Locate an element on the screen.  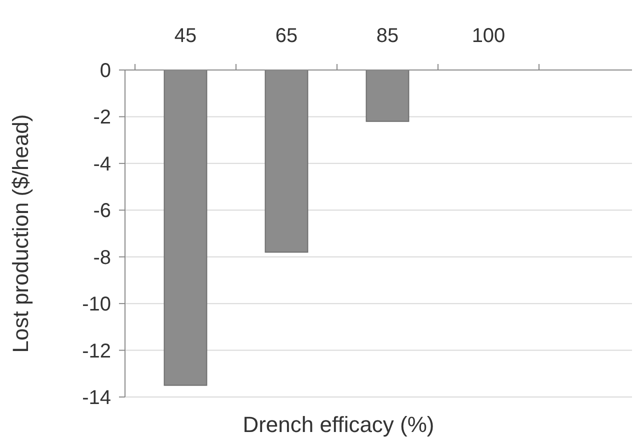
y-tick-label: -2 is located at coordinates (102, 117).